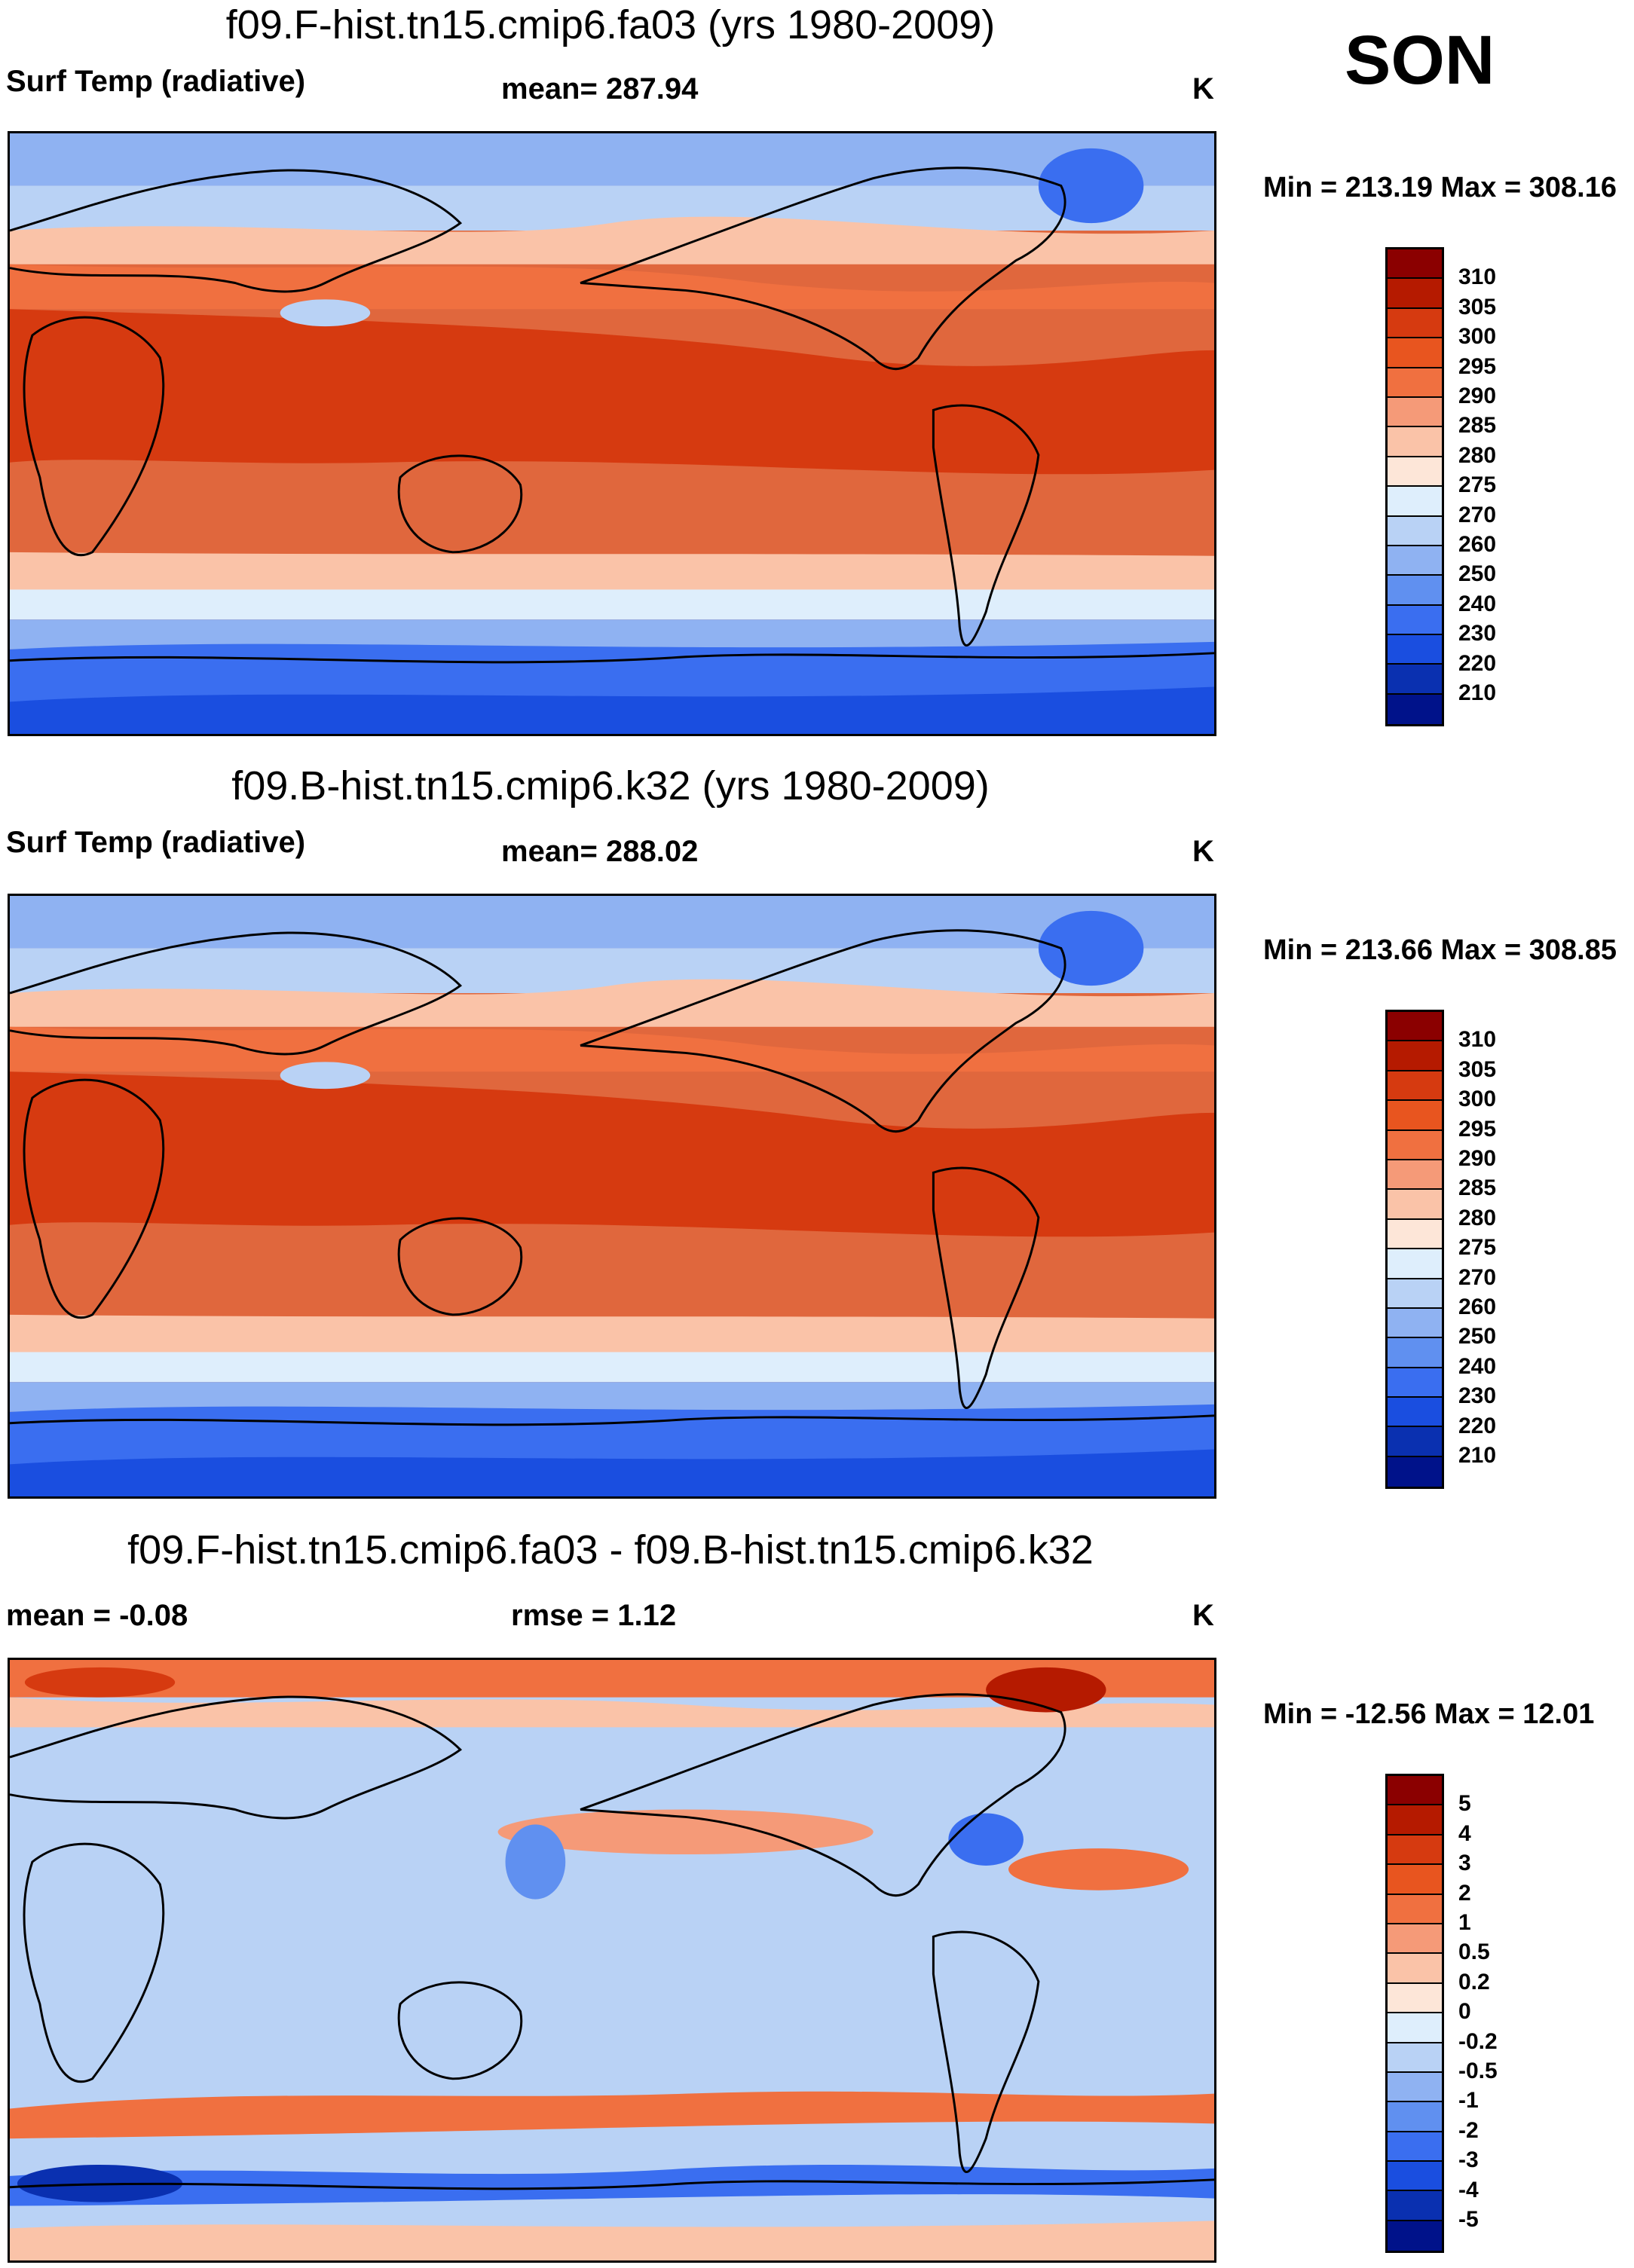  I want to click on colorbar-tick-label: -1, so click(1468, 2100).